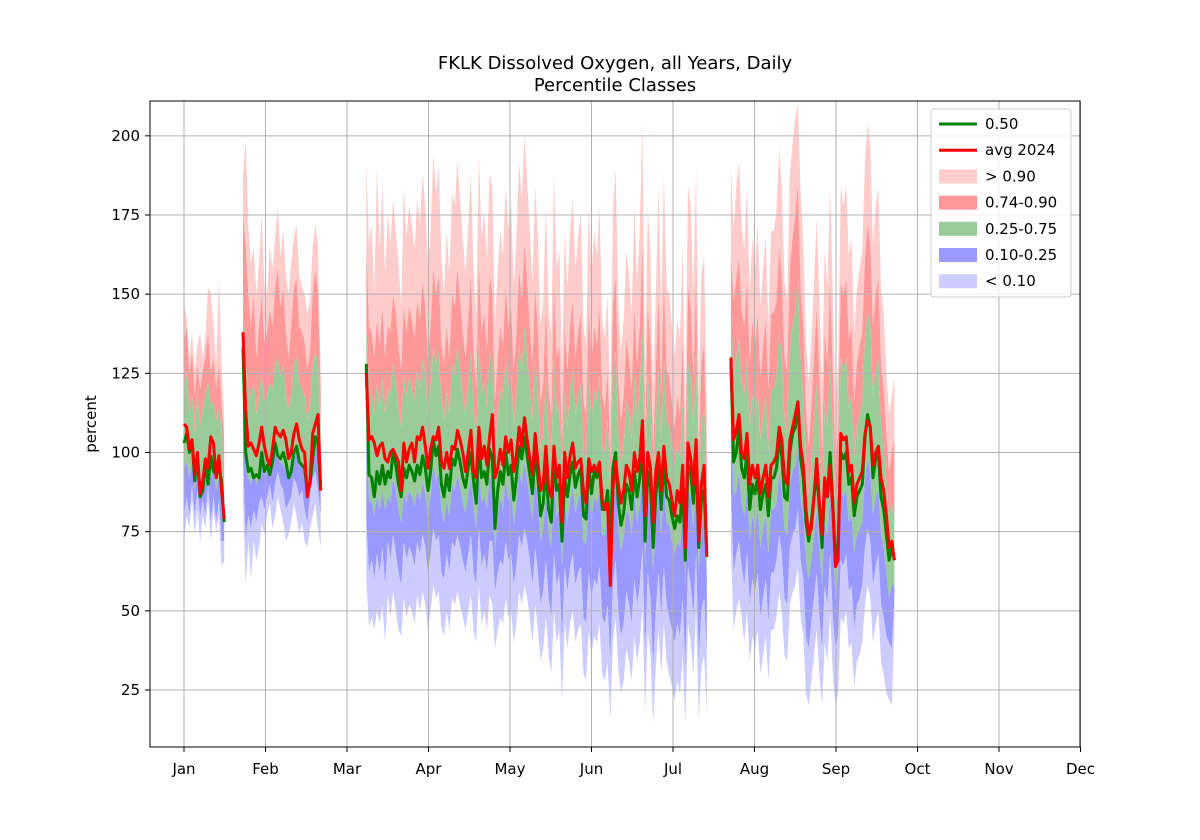 The width and height of the screenshot is (1200, 840). What do you see at coordinates (130, 413) in the screenshot?
I see `y-axis-ticks: 25 50 75 100 125 150 175 200` at bounding box center [130, 413].